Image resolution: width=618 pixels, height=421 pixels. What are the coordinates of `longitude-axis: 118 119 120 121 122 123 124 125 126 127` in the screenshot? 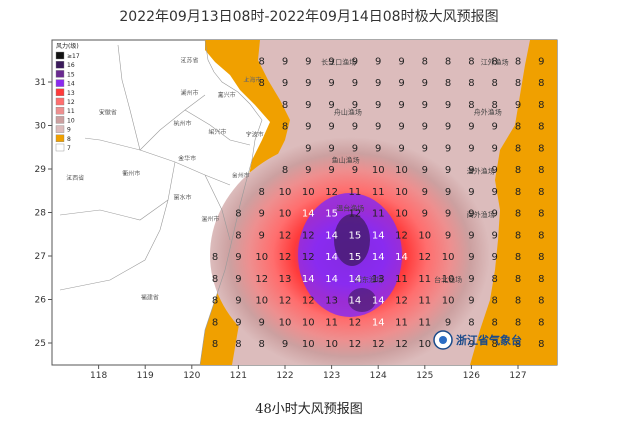 It's located at (308, 373).